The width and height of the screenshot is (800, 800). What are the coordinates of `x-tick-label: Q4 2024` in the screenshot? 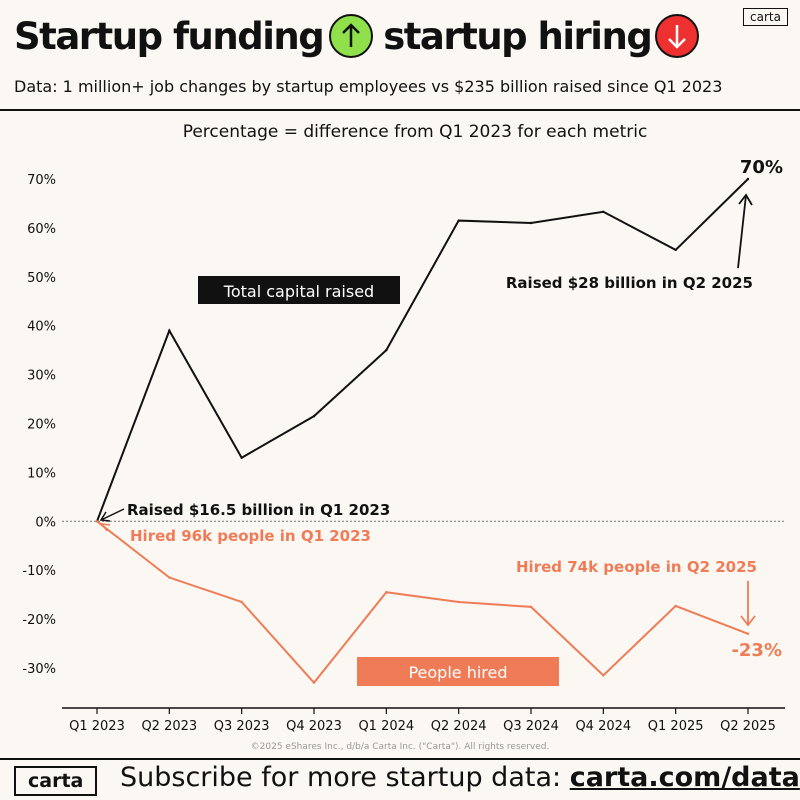 It's located at (603, 726).